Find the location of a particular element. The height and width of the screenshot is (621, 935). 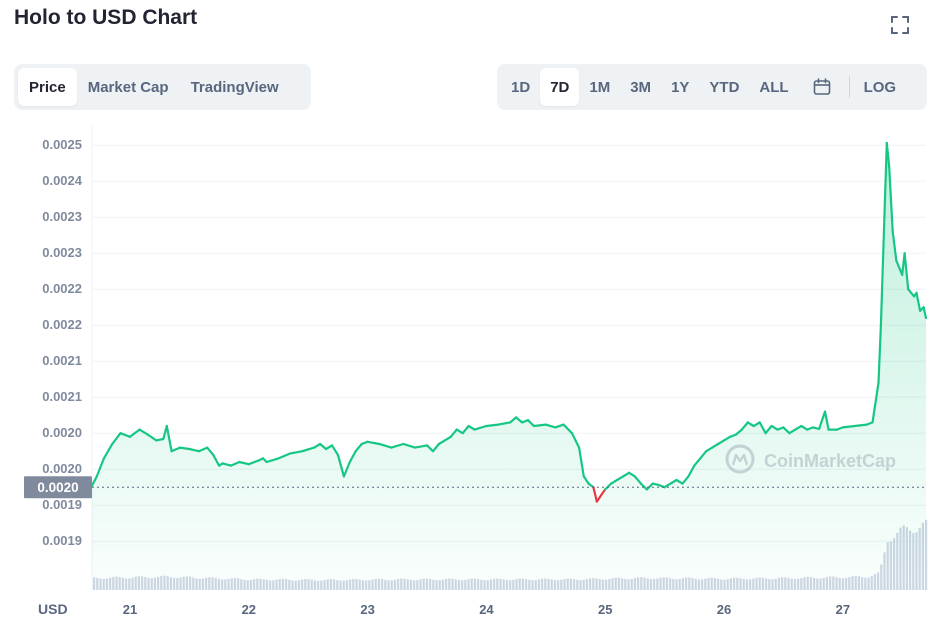

tab-market-cap: Market Cap is located at coordinates (128, 87).